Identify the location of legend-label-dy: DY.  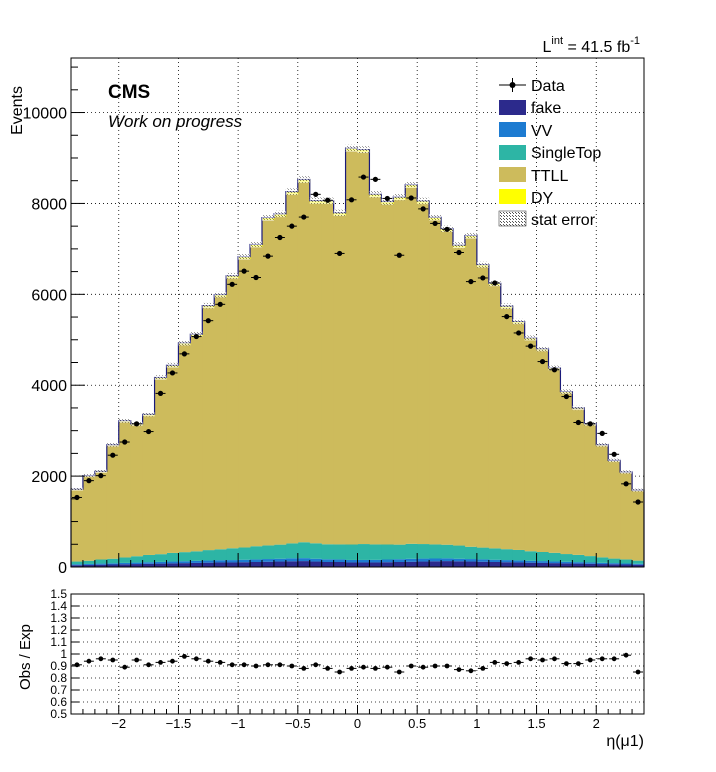
(542, 198).